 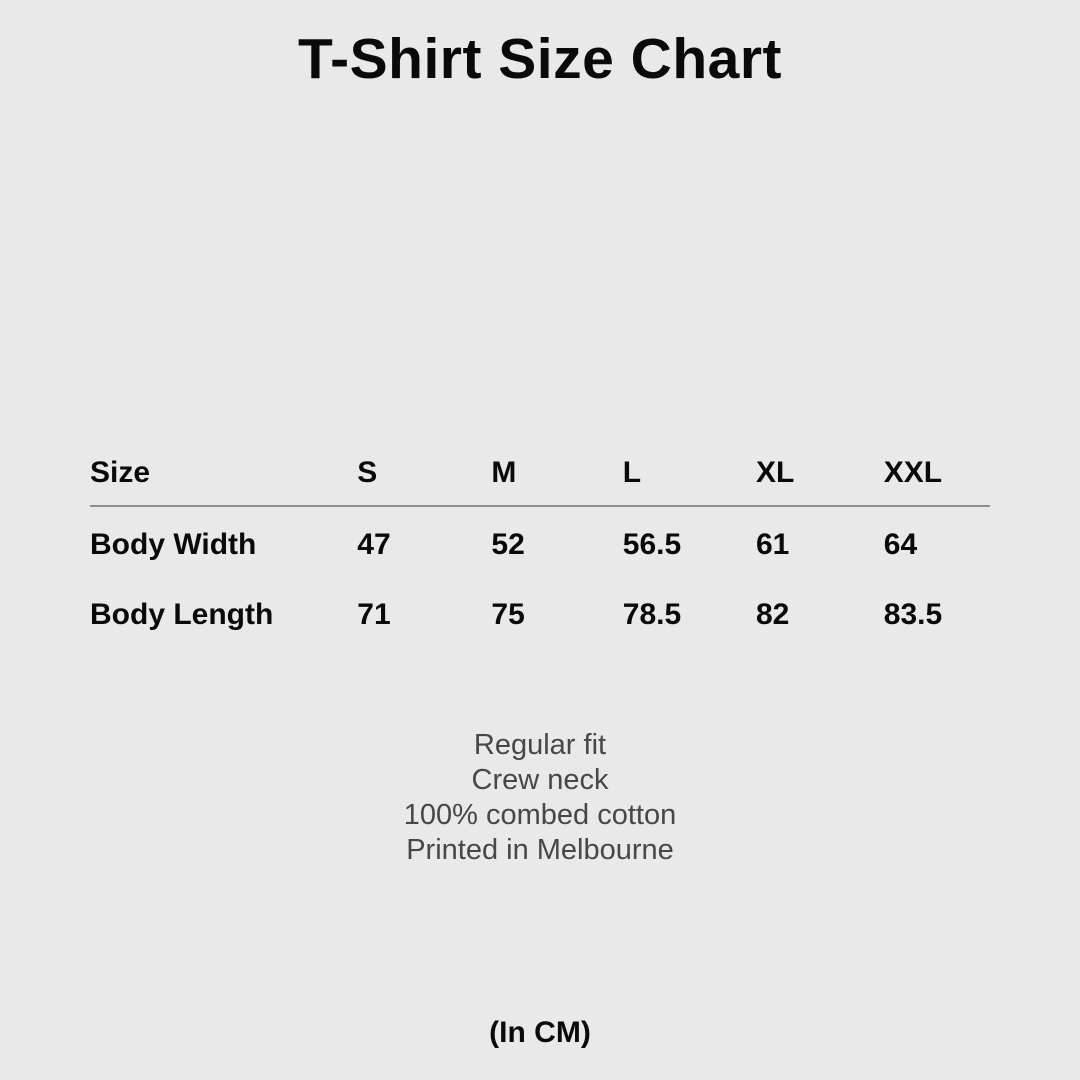 What do you see at coordinates (540, 506) in the screenshot?
I see `header-divider-line` at bounding box center [540, 506].